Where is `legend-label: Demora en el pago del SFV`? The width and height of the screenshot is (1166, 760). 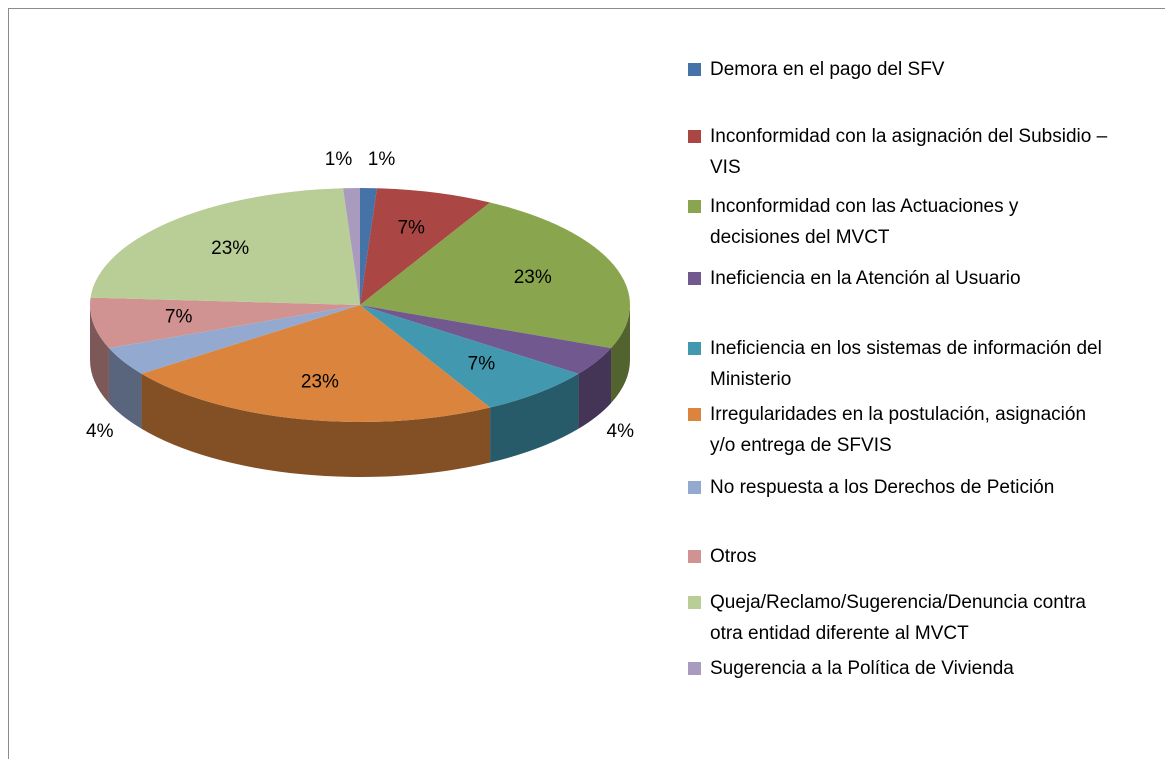 legend-label: Demora en el pago del SFV is located at coordinates (827, 69).